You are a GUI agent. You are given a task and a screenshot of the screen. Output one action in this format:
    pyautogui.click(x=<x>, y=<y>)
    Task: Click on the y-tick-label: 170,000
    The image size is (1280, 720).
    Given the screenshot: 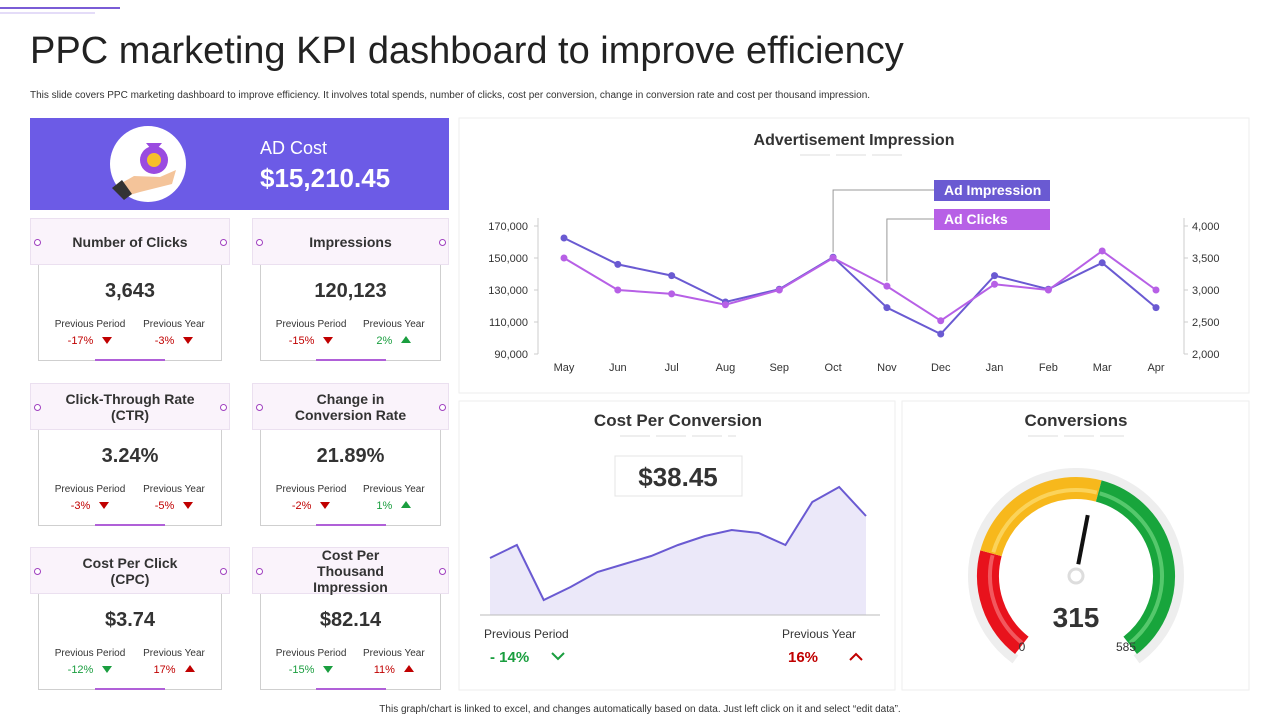 What is the action you would take?
    pyautogui.click(x=508, y=227)
    